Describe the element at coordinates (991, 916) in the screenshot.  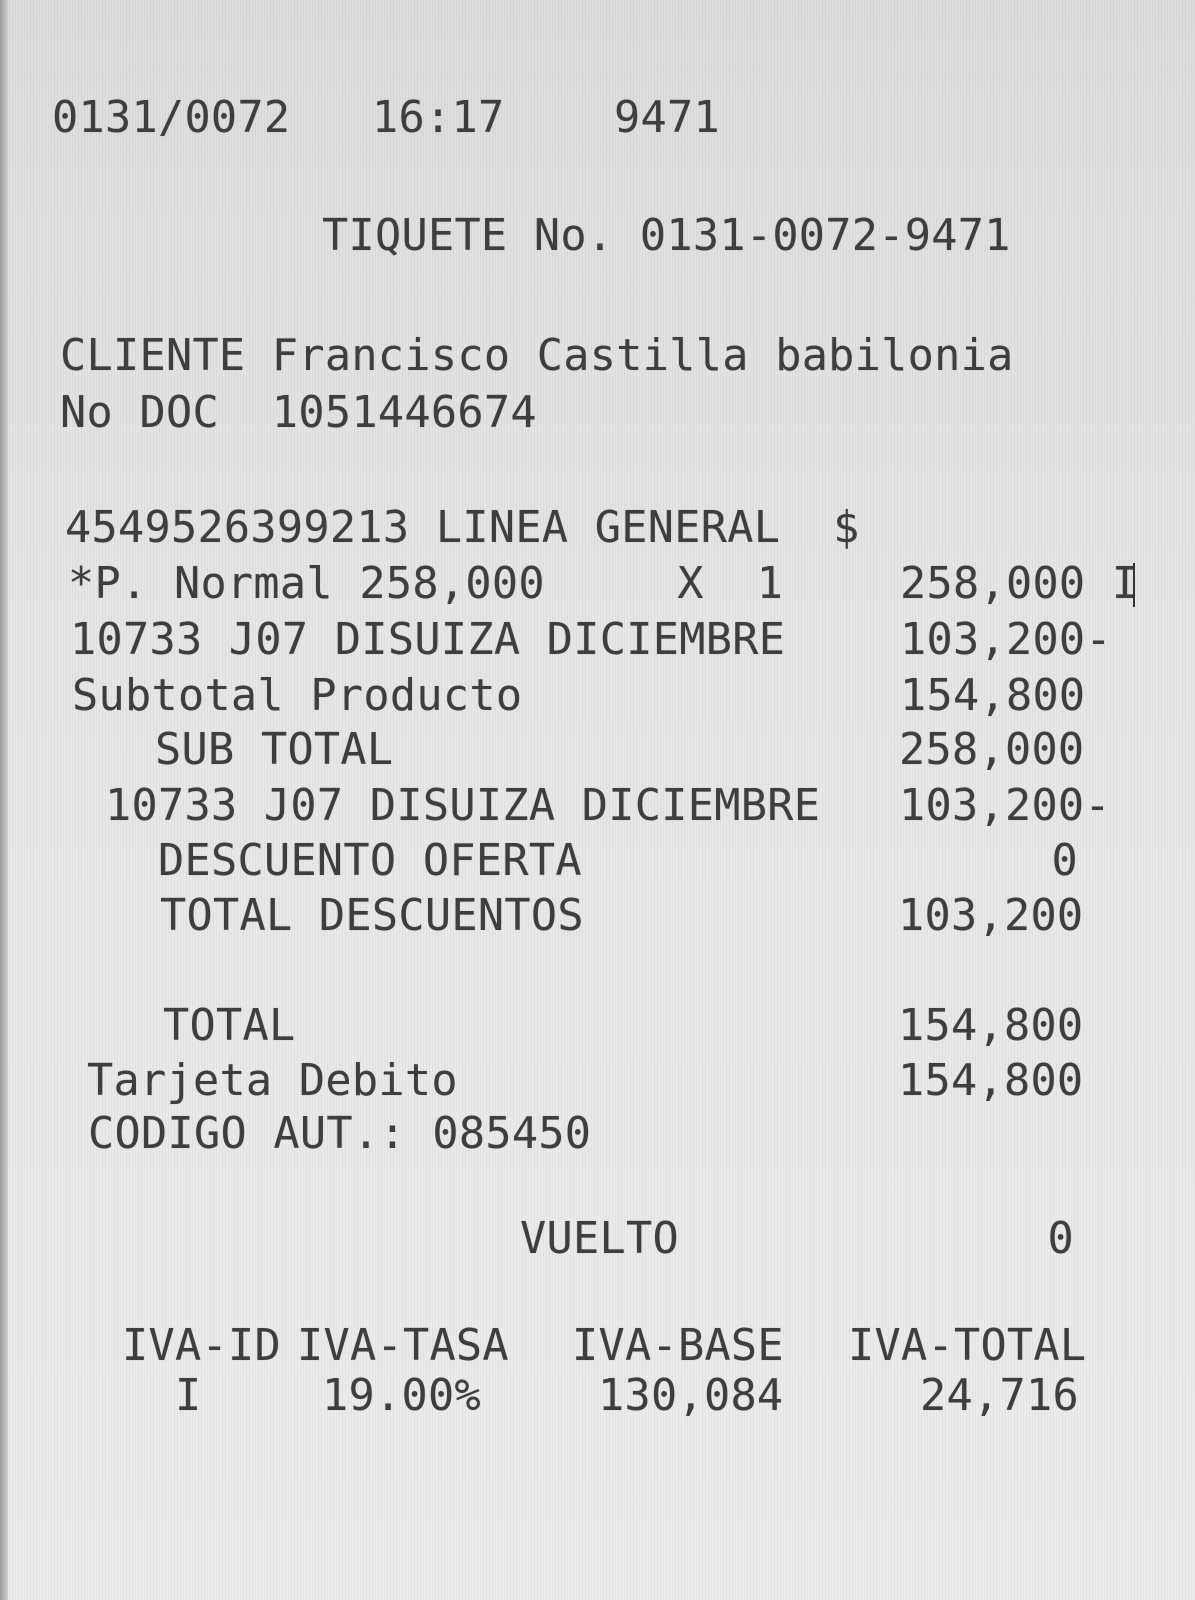
I see `total-discounts-amount: 103,200` at that location.